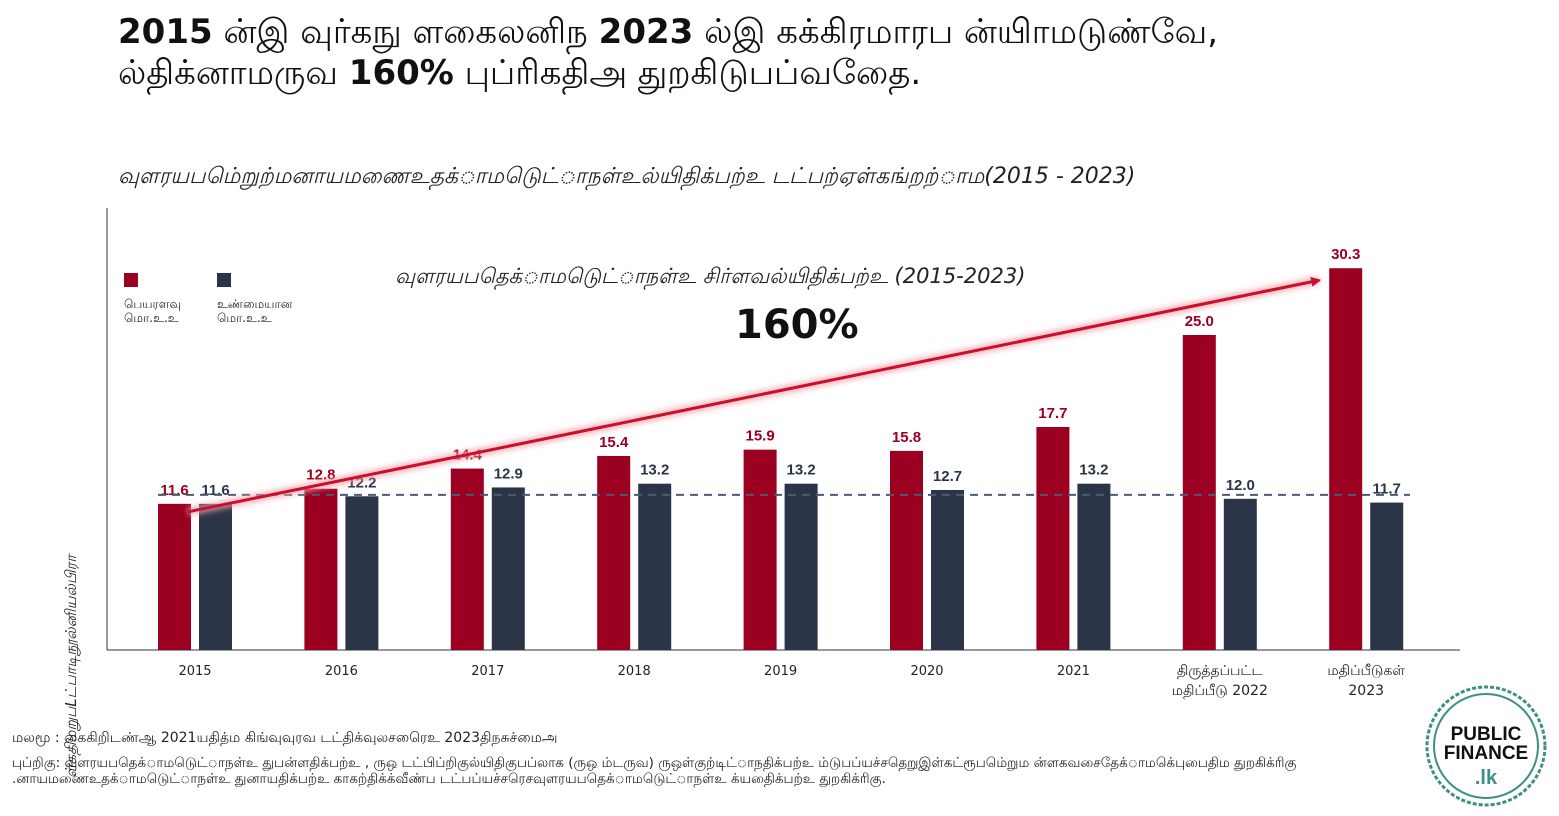 Image resolution: width=1559 pixels, height=816 pixels. Describe the element at coordinates (1387, 489) in the screenshot. I see `value-label-real-8: 11.7` at that location.